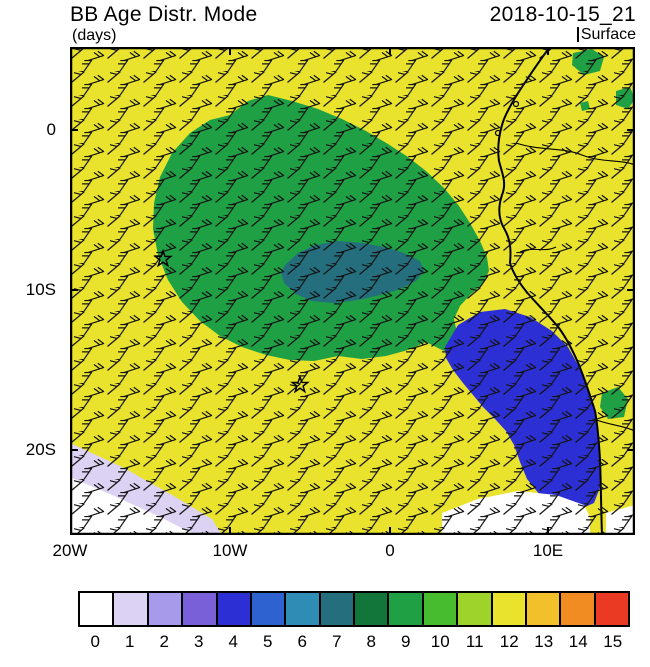 Image resolution: width=650 pixels, height=667 pixels. I want to click on plot-datetime: 2018-10-15_21, so click(562, 14).